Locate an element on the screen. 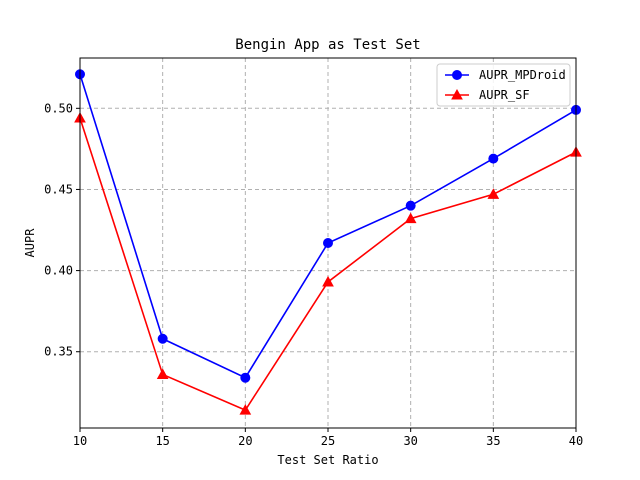  x-tick-label: 10 is located at coordinates (80, 441).